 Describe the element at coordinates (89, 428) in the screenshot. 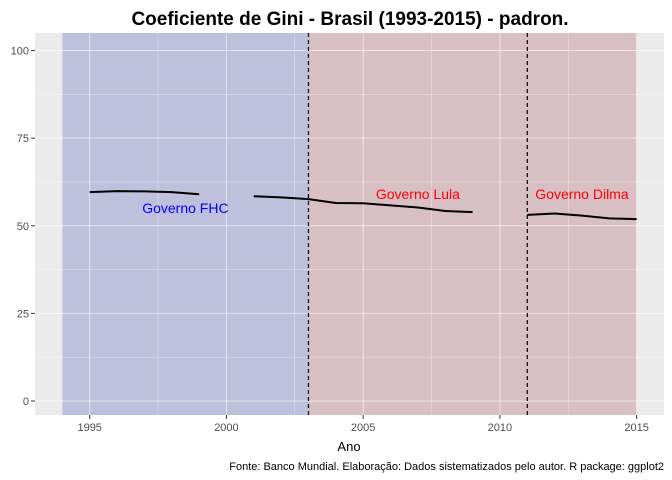

I see `x-tick-label: 1995` at that location.